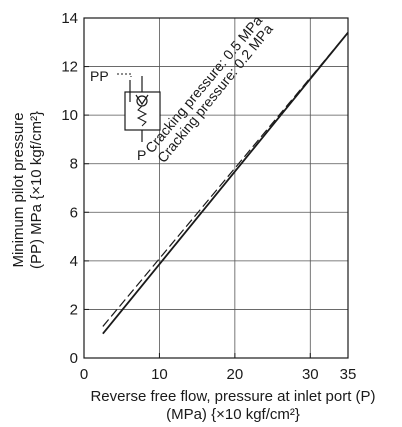  I want to click on y-tick-label: 4, so click(74, 261).